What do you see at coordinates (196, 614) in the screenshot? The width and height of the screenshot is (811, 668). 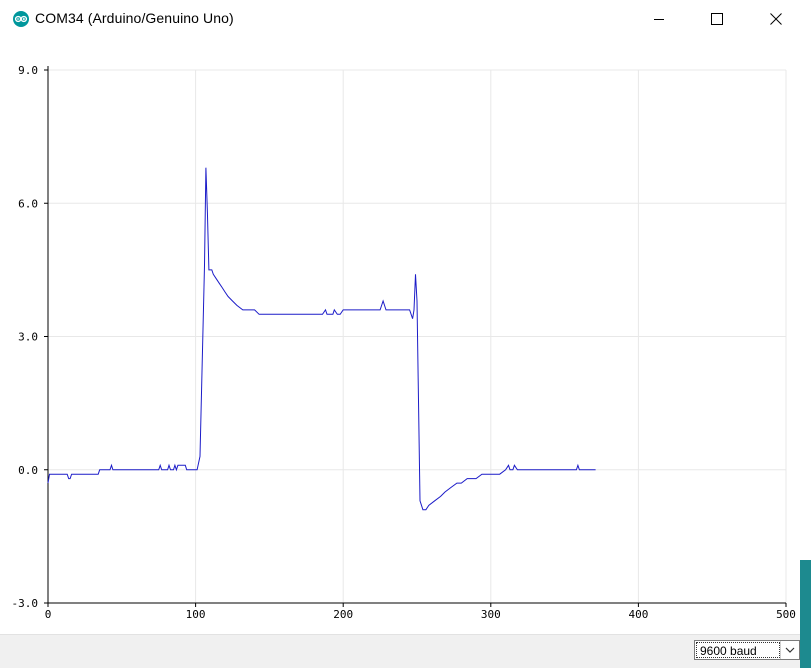 I see `x-tick-label: 100` at bounding box center [196, 614].